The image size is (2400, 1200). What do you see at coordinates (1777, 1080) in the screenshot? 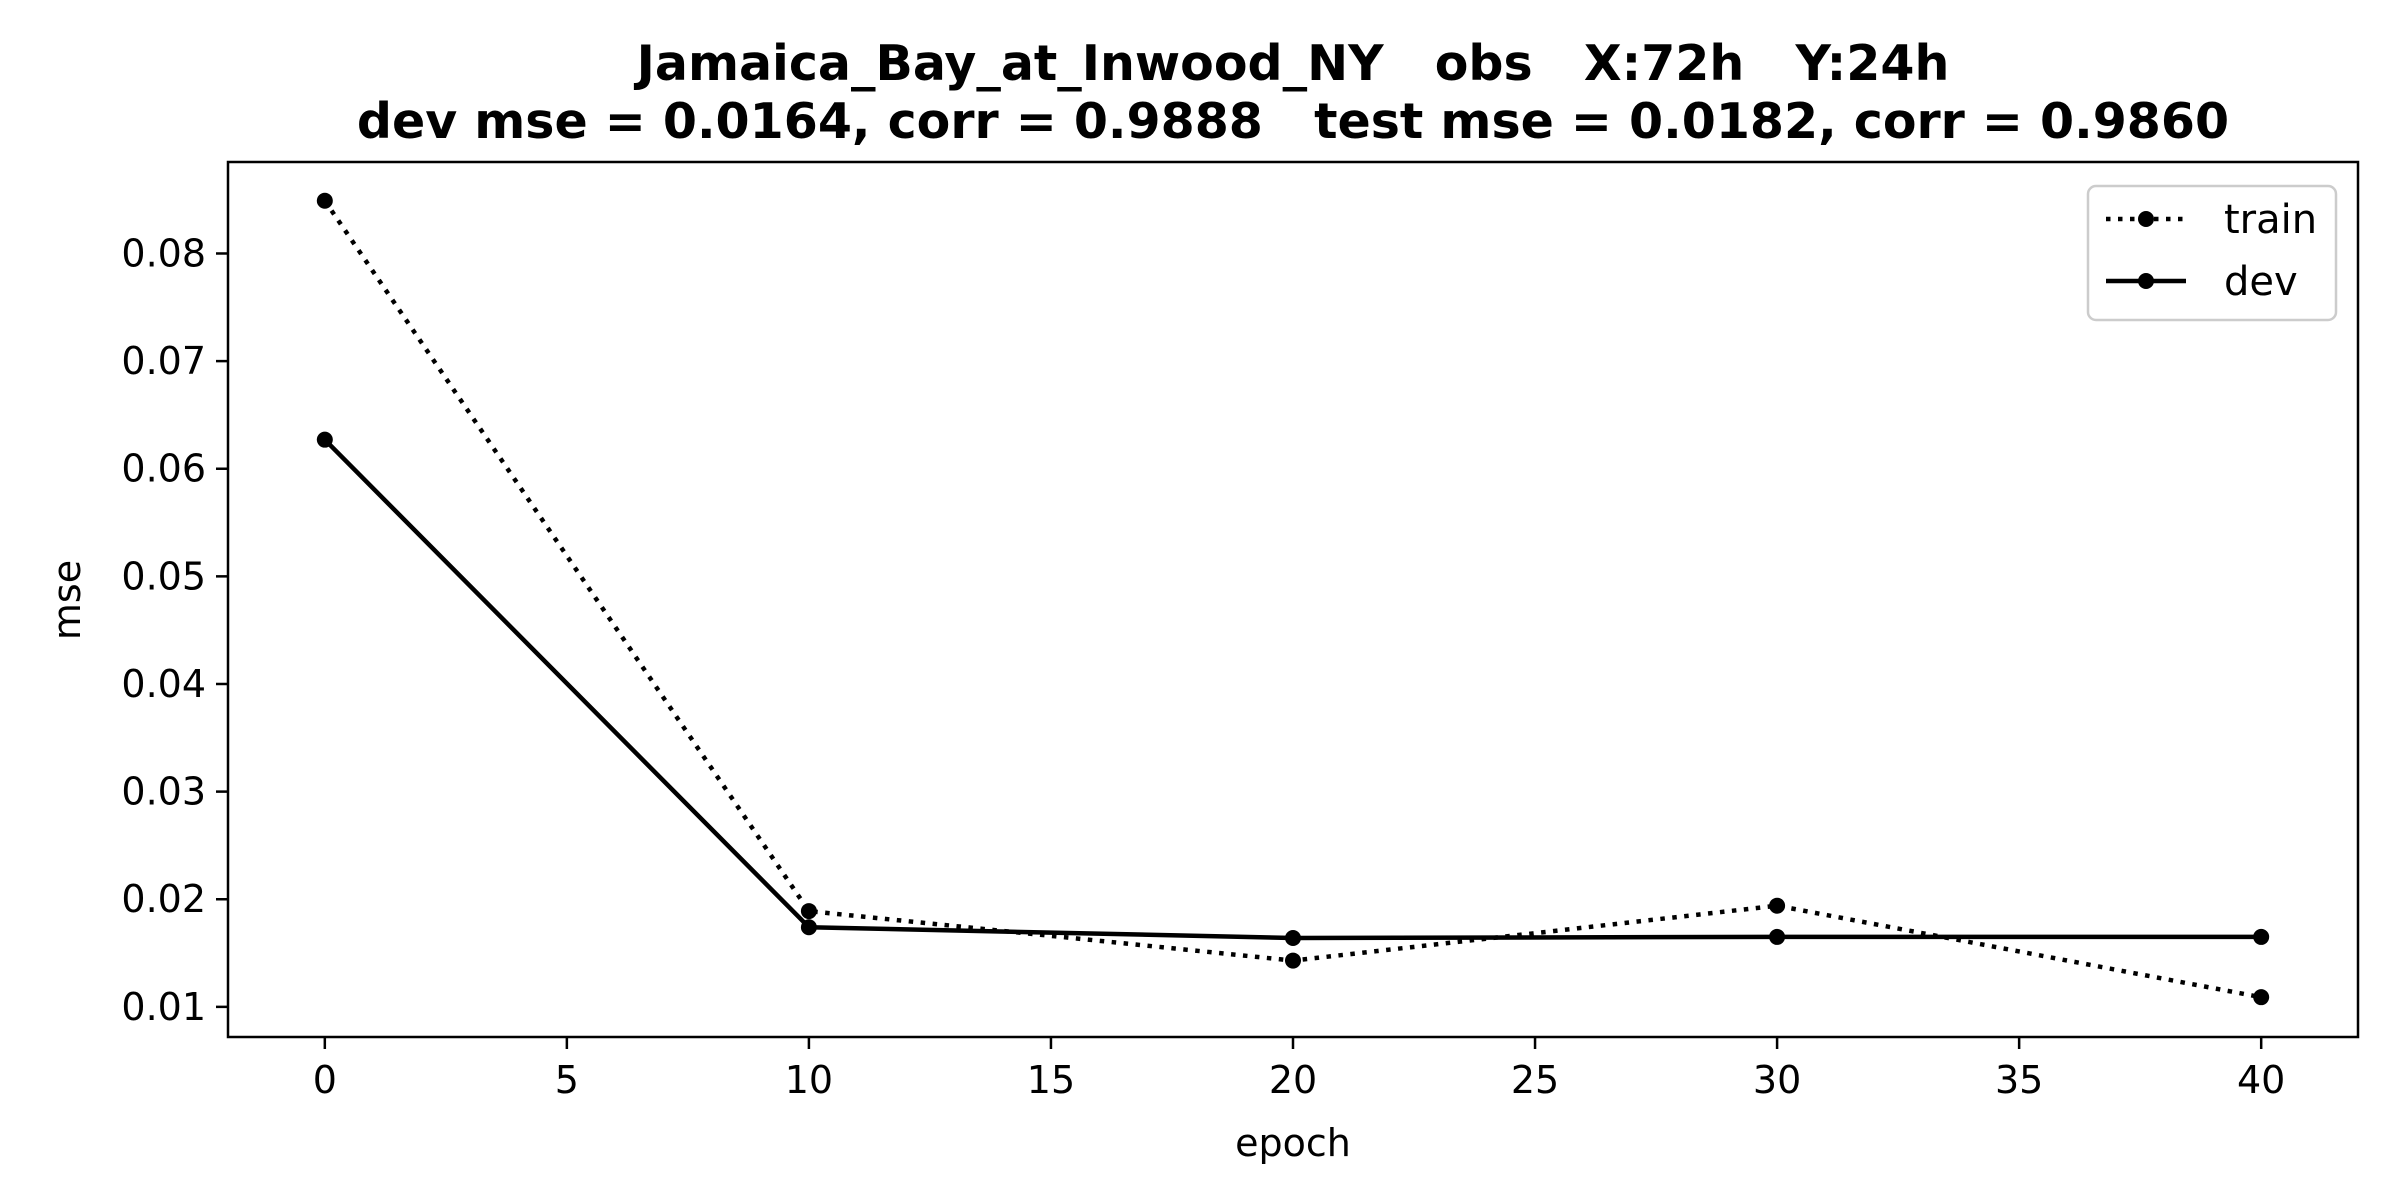
I see `x-tick-label: 30` at bounding box center [1777, 1080].